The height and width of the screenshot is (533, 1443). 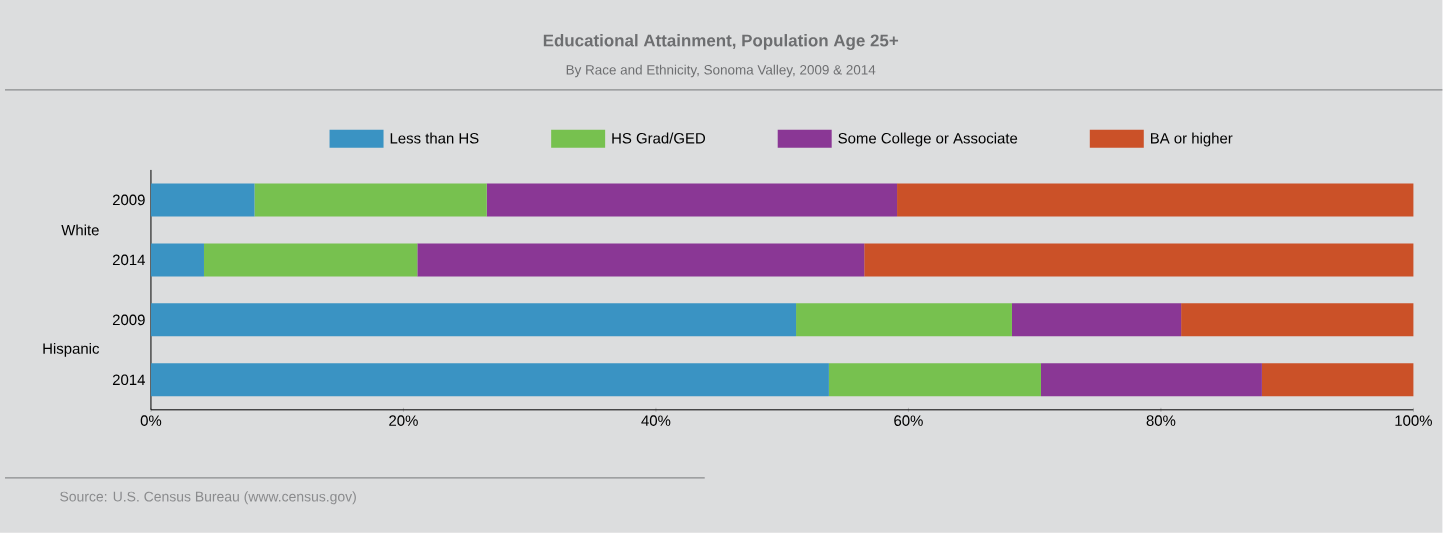 I want to click on text: Hispanic, so click(x=71, y=350).